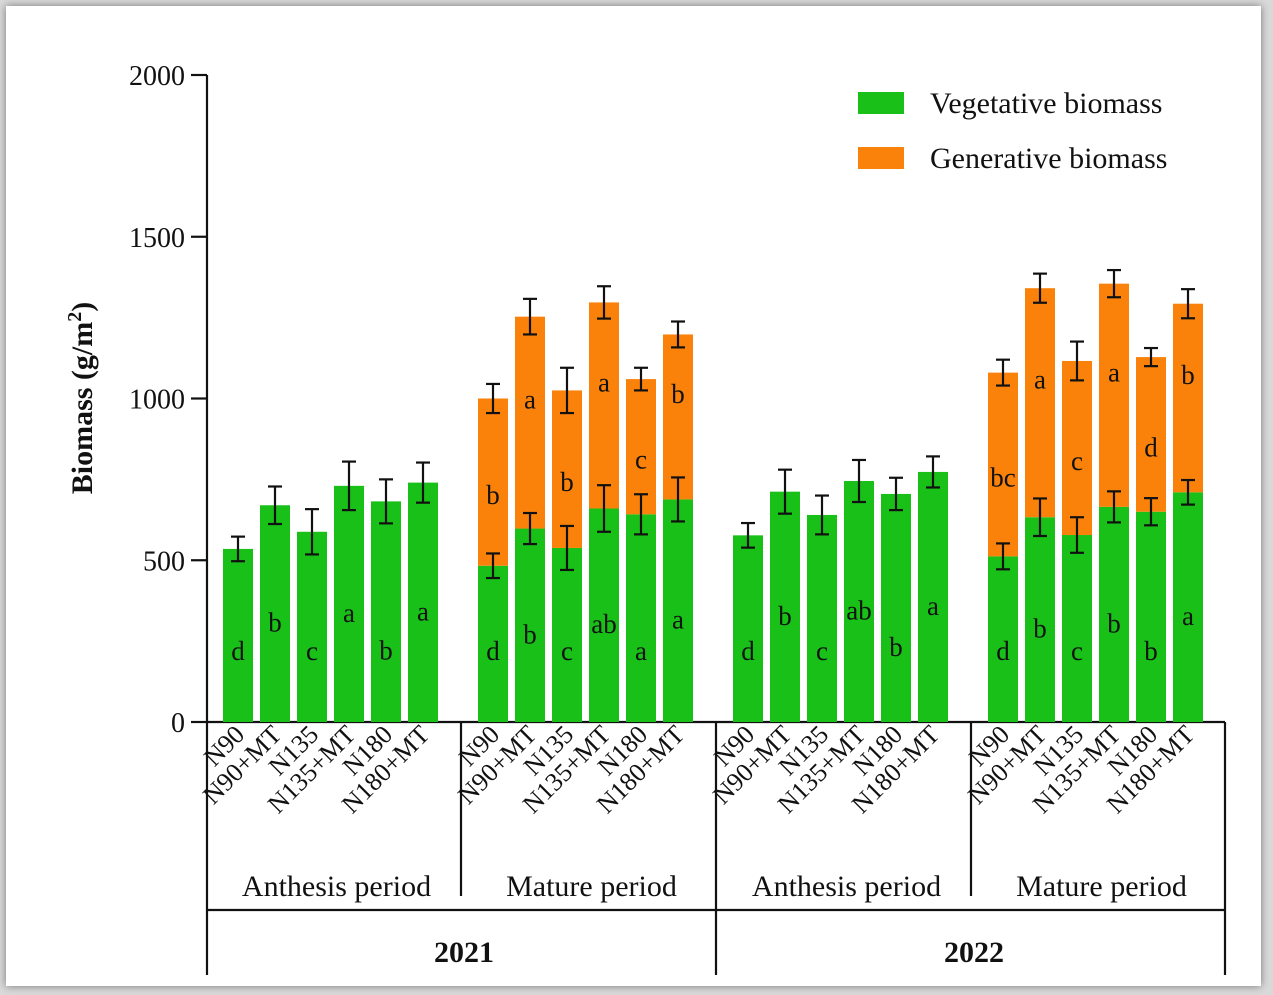 The image size is (1273, 995). I want to click on sig-letter-generative: c, so click(641, 460).